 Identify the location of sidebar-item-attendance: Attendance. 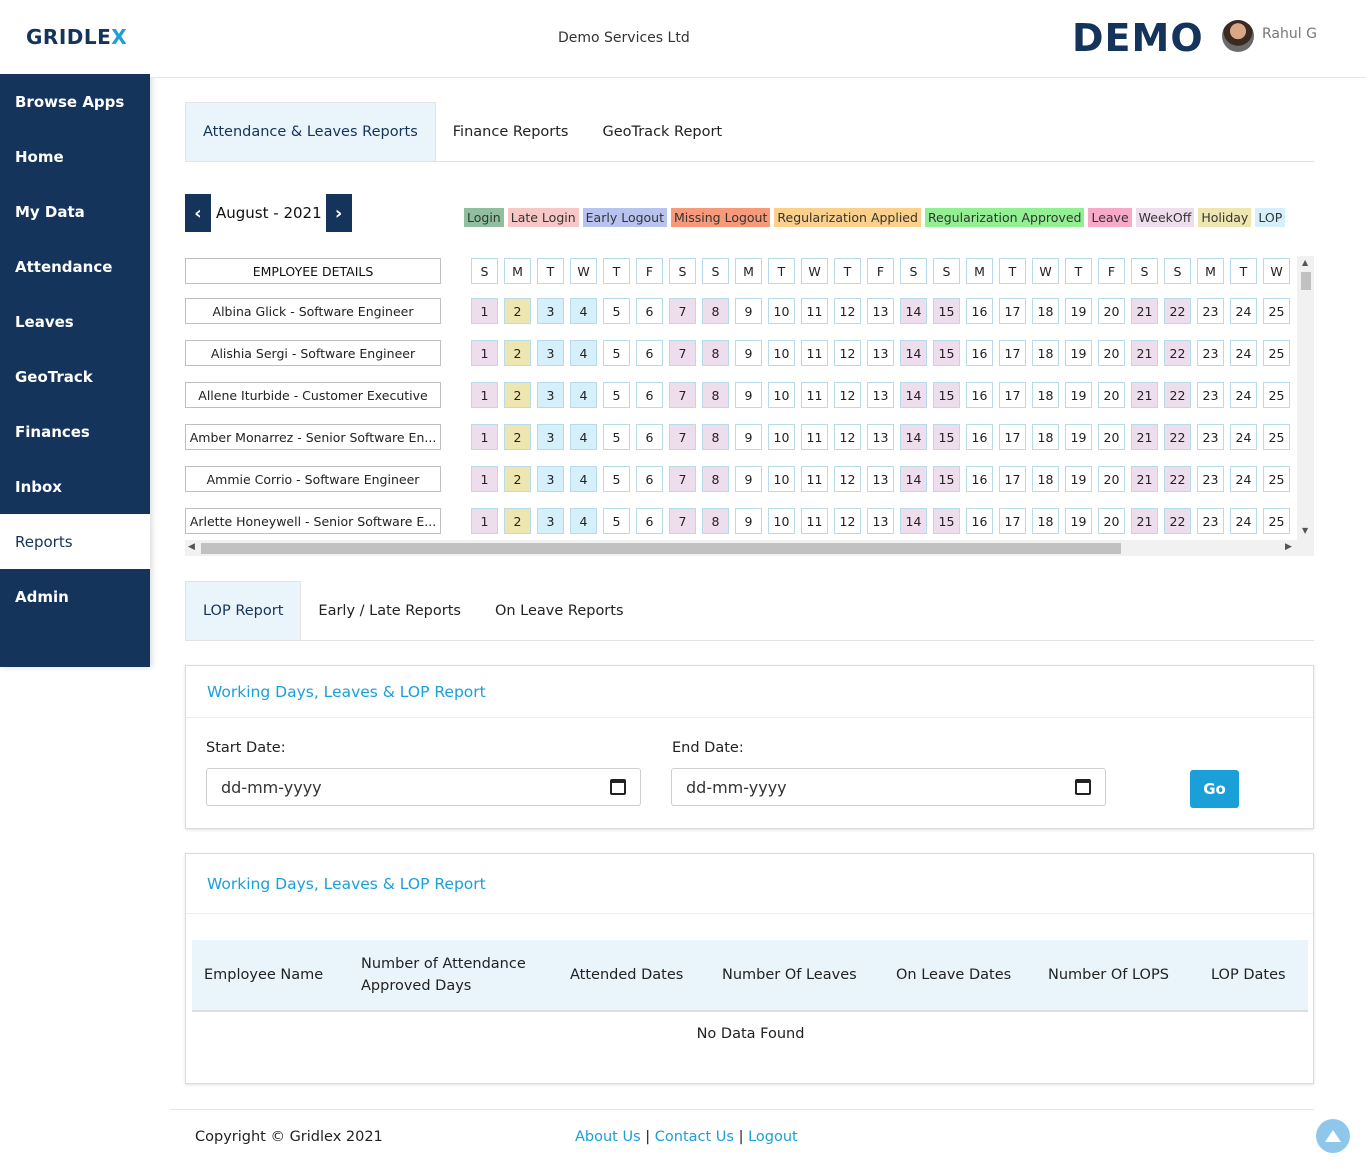
(64, 266).